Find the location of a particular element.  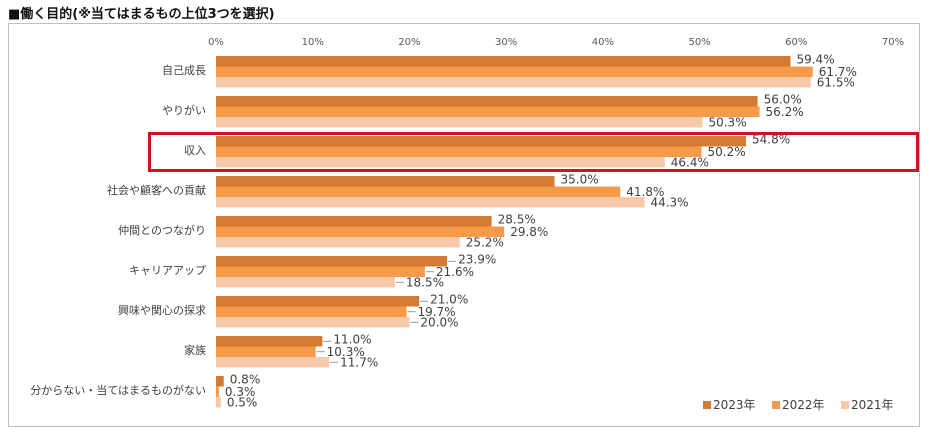

data-label: 54.8% is located at coordinates (771, 139).